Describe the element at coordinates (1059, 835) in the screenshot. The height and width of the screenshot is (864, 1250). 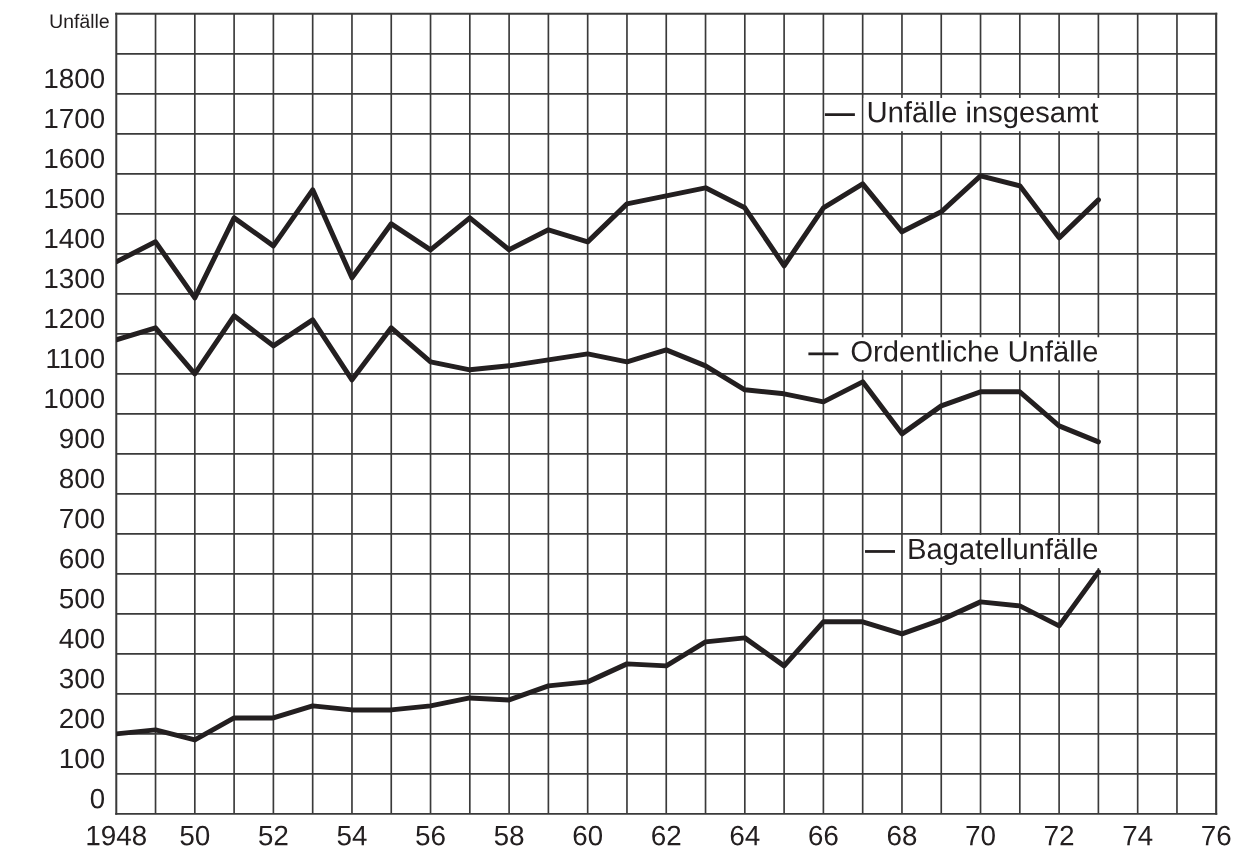
I see `x-tick-label: 72` at that location.